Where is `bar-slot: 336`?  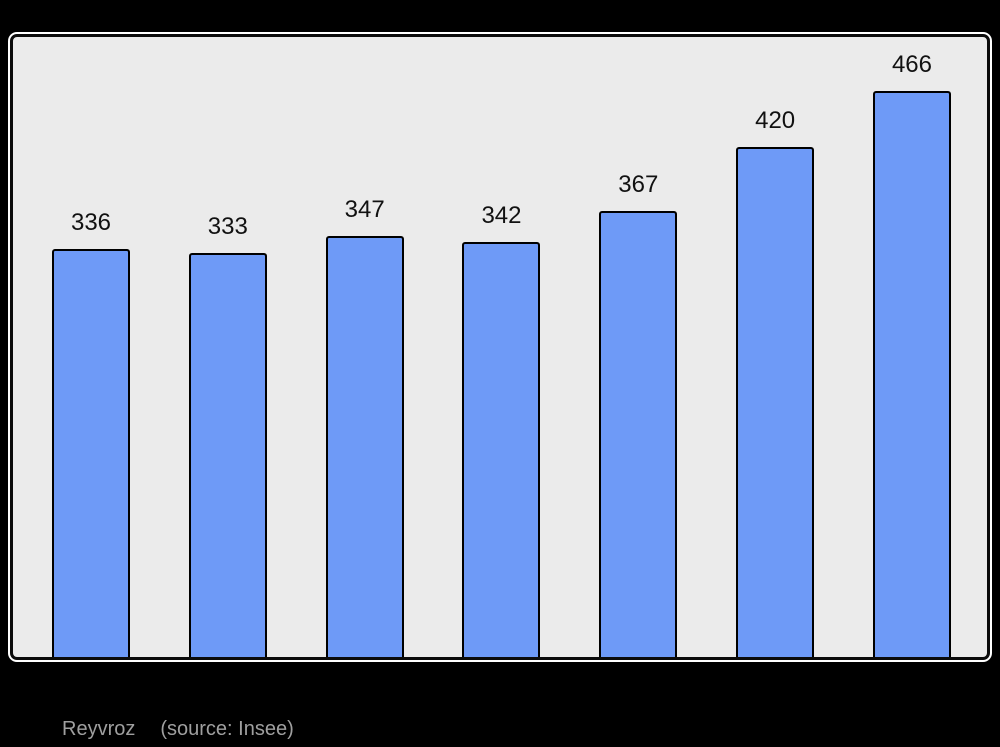 bar-slot: 336 is located at coordinates (91, 433).